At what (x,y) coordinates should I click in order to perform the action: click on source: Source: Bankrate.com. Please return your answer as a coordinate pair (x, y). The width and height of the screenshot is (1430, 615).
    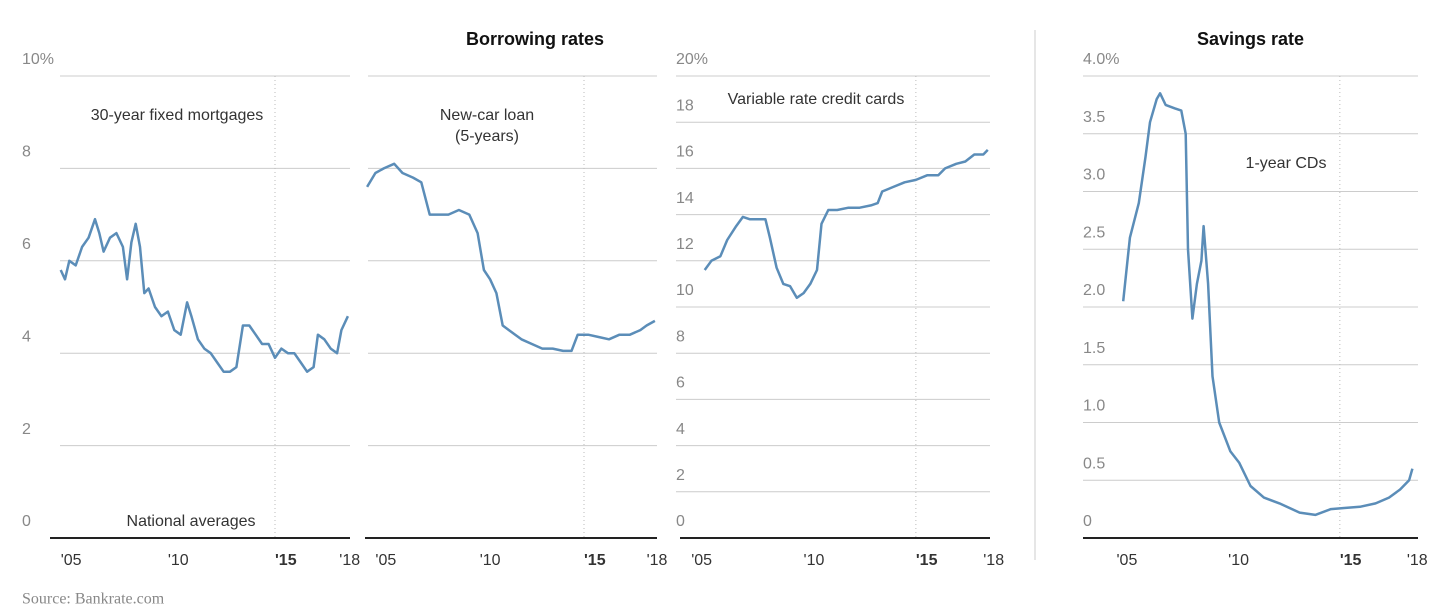
    Looking at the image, I should click on (93, 599).